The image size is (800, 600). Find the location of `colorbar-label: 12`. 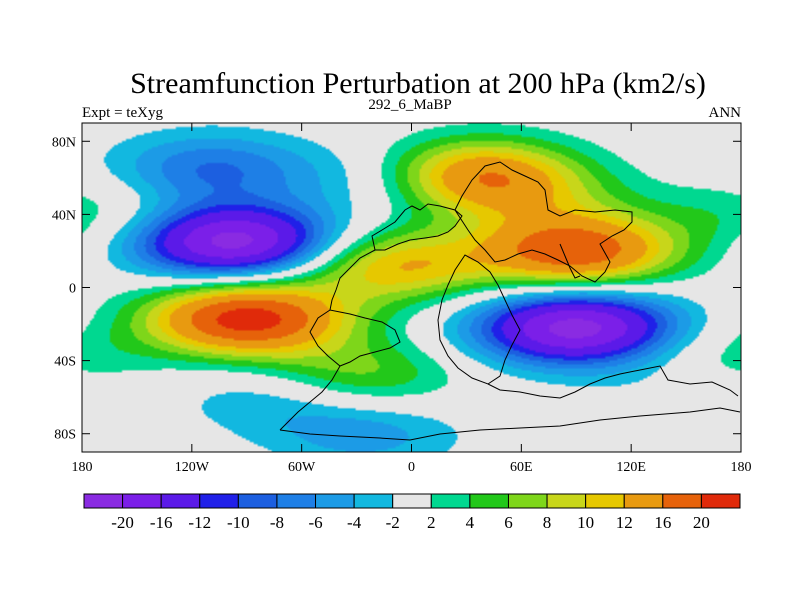

colorbar-label: 12 is located at coordinates (624, 522).